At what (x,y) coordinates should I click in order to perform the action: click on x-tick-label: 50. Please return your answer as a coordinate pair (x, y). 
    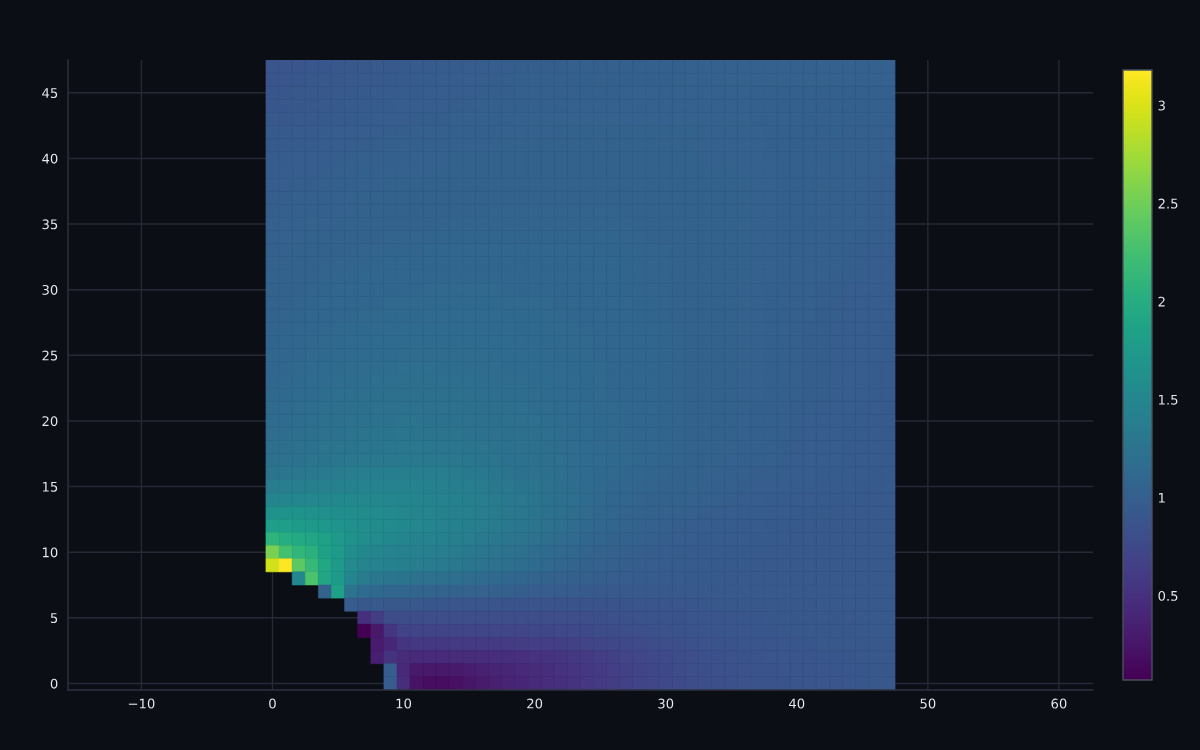
    Looking at the image, I should click on (928, 703).